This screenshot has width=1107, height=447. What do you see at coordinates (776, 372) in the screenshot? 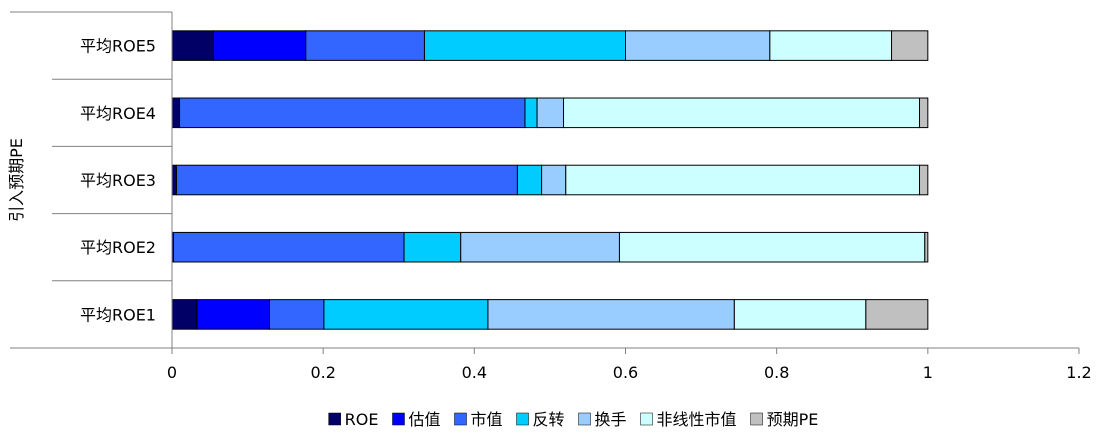
I see `x-tick-label: 0.8` at bounding box center [776, 372].